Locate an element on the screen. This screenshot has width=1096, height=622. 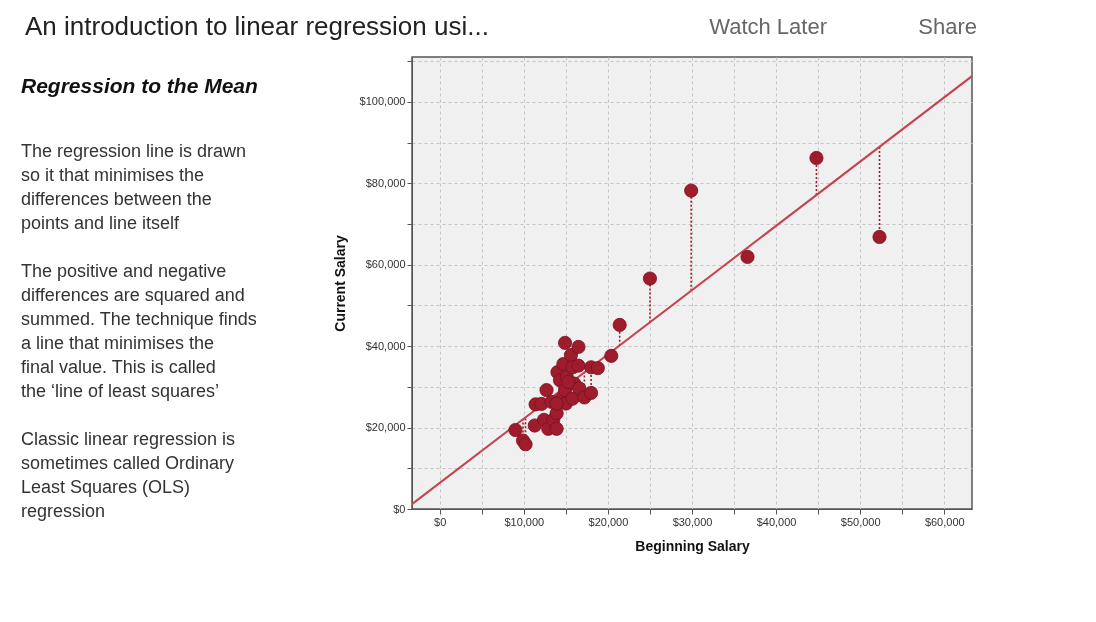
y-tick-label: $80,000 is located at coordinates (385, 182).